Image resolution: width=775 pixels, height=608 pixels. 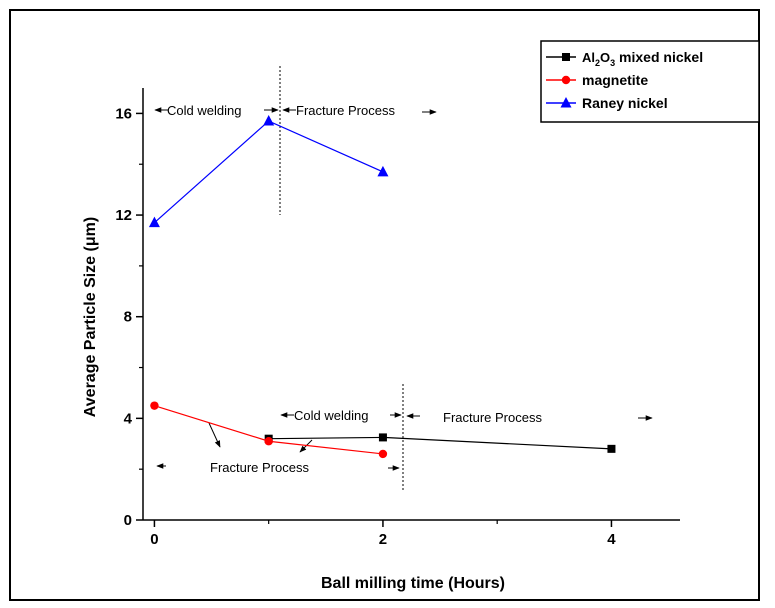 I want to click on x-axis-title: Ball milling time (Hours), so click(x=413, y=583).